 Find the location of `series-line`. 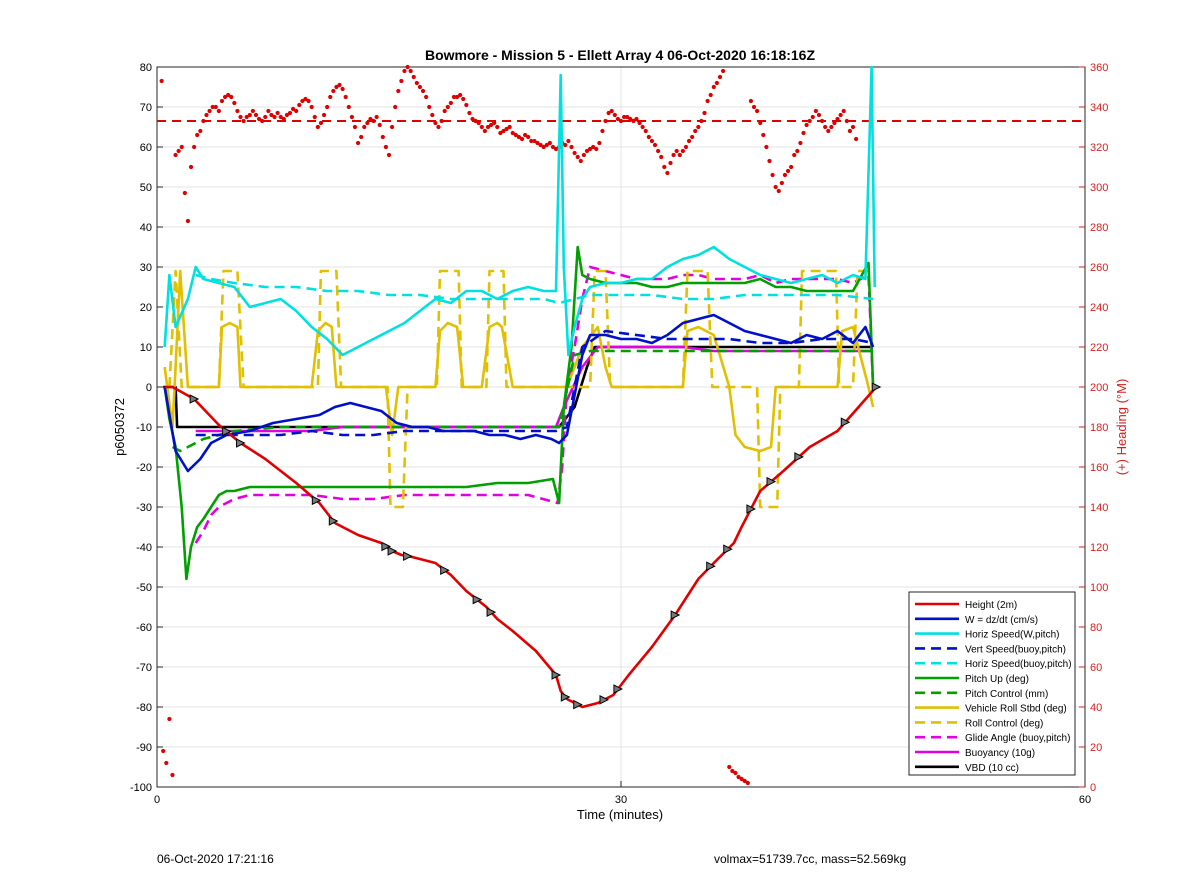

series-line is located at coordinates (519, 361).